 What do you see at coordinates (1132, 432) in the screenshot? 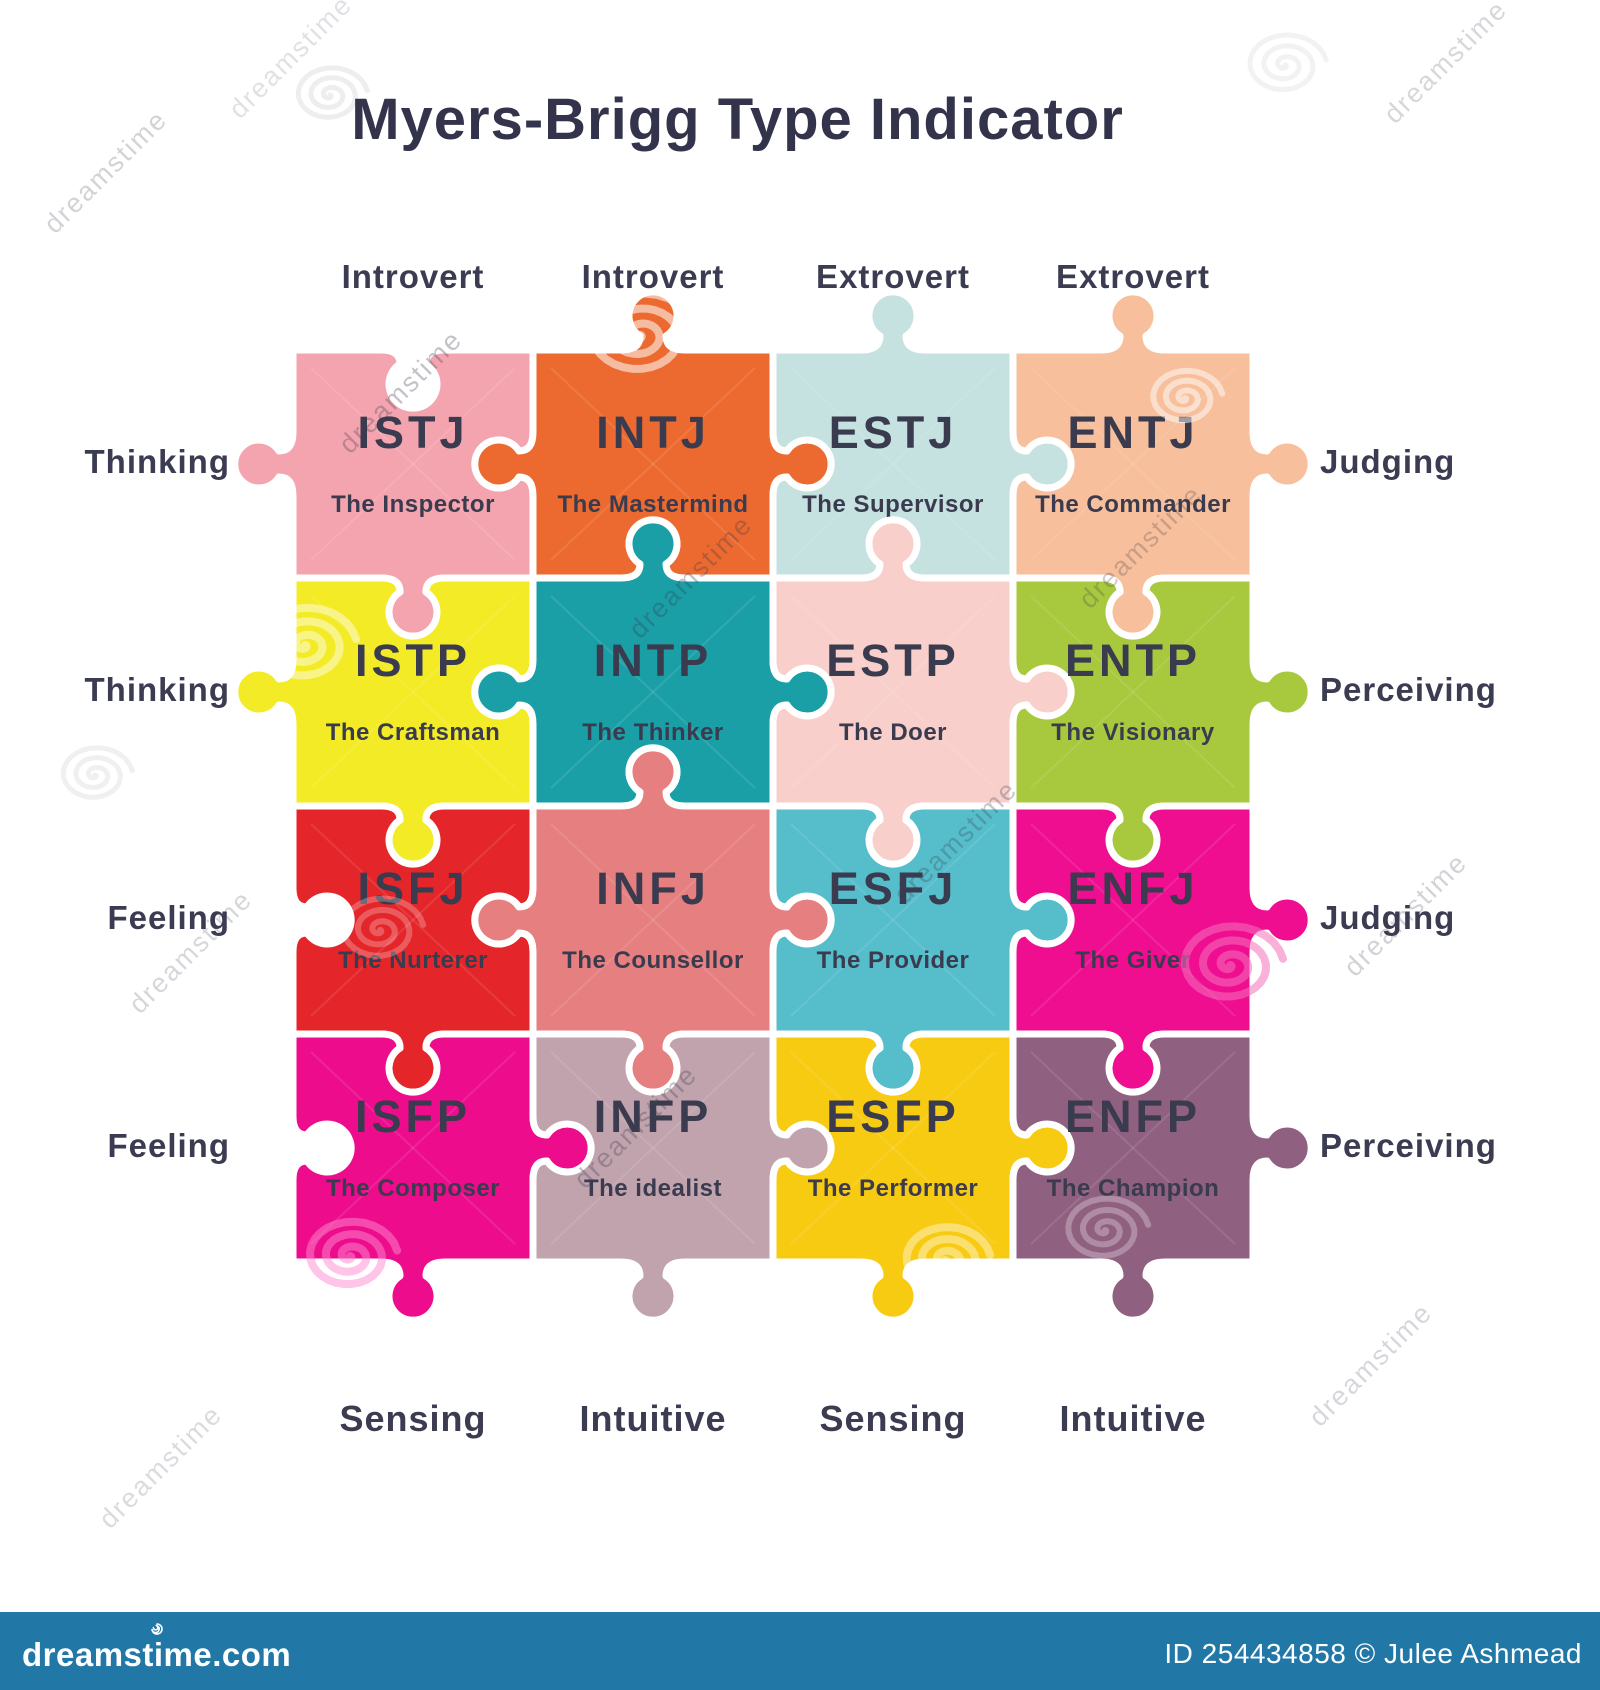
I see `type-code: ENTJ` at bounding box center [1132, 432].